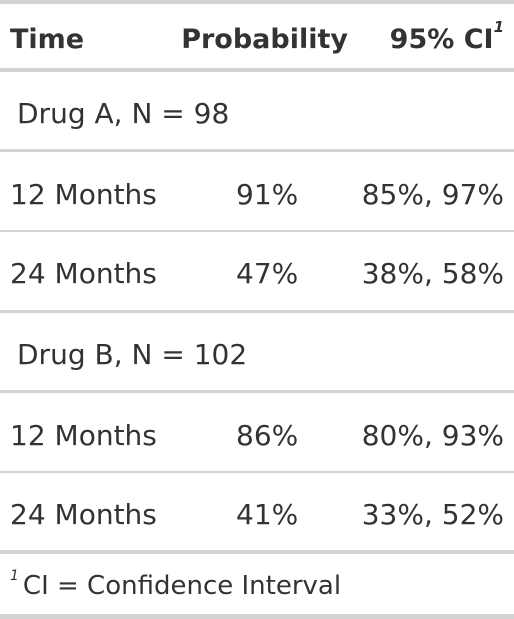 The image size is (514, 619). What do you see at coordinates (267, 514) in the screenshot?
I see `cell-probability: 41%` at bounding box center [267, 514].